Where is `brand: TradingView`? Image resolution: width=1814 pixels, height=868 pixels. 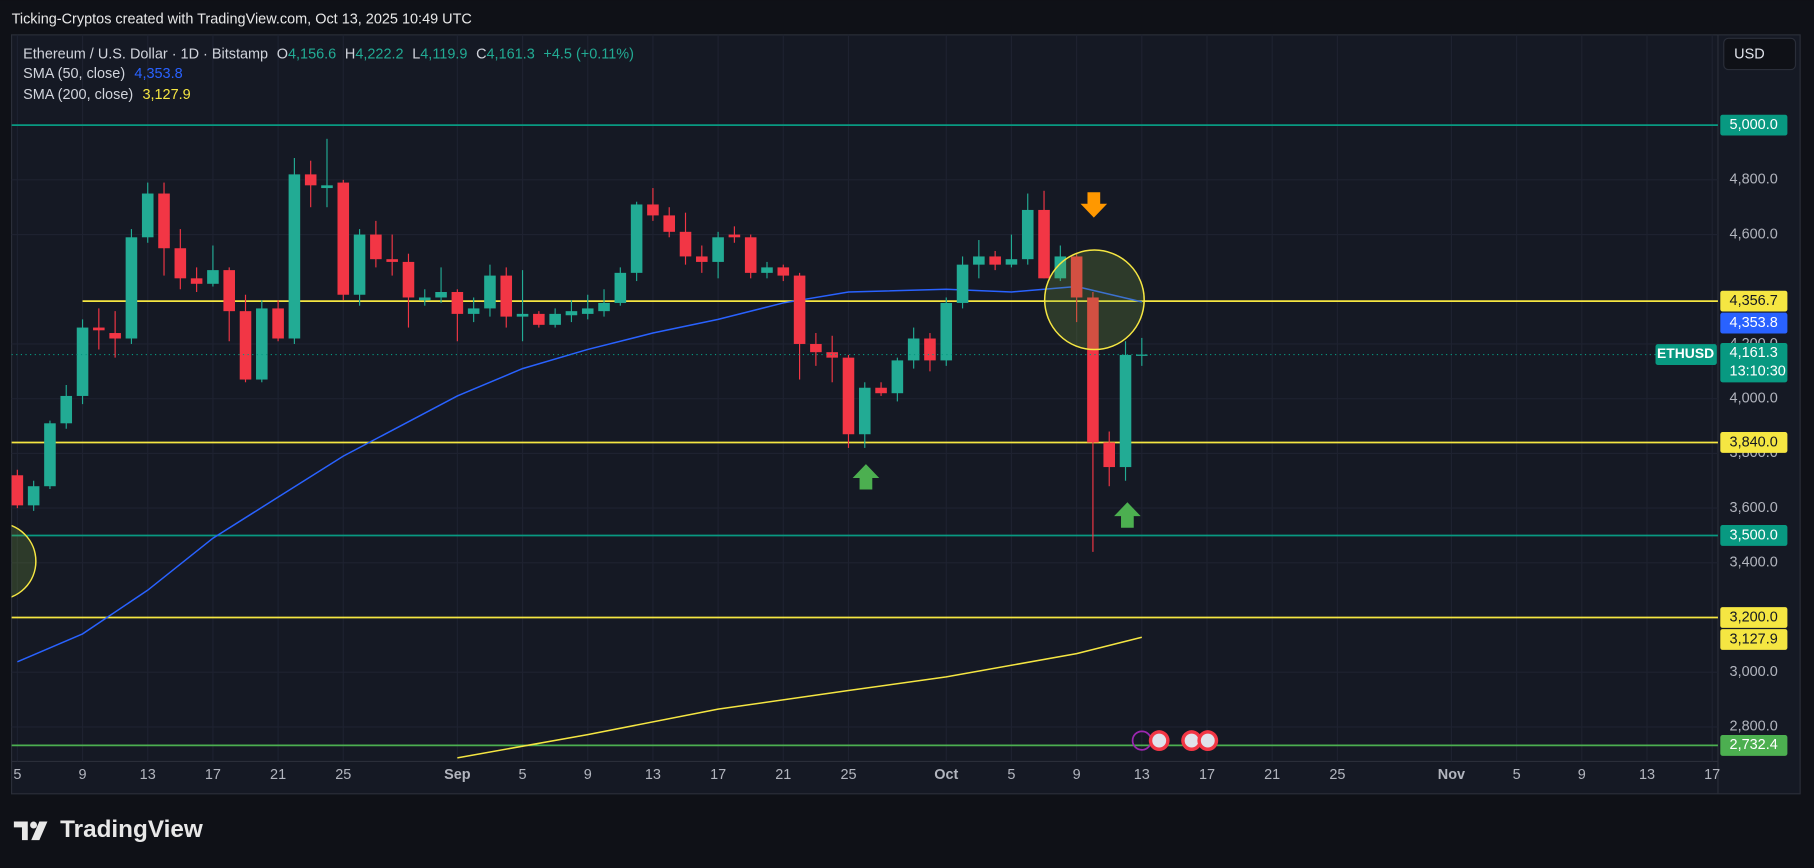
brand: TradingView is located at coordinates (108, 829).